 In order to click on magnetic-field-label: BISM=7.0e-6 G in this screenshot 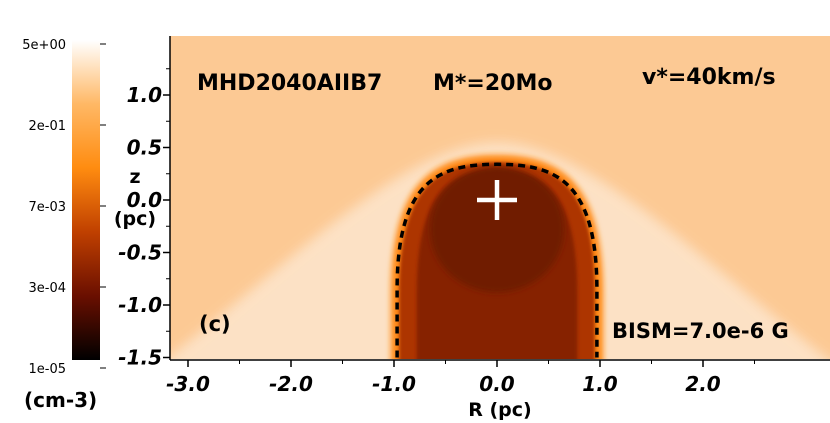, I will do `click(700, 331)`.